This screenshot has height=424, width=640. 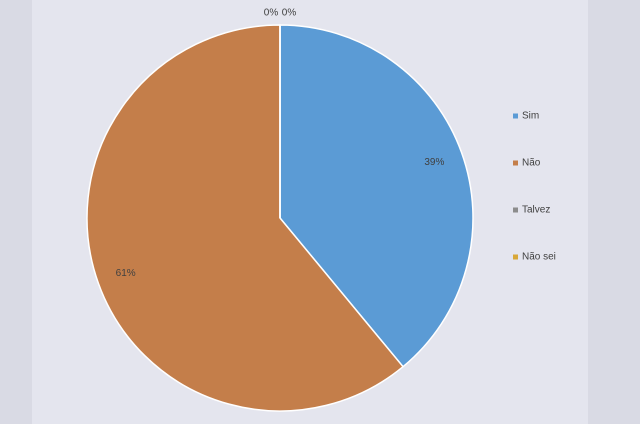 I want to click on data-label: 39%, so click(x=434, y=162).